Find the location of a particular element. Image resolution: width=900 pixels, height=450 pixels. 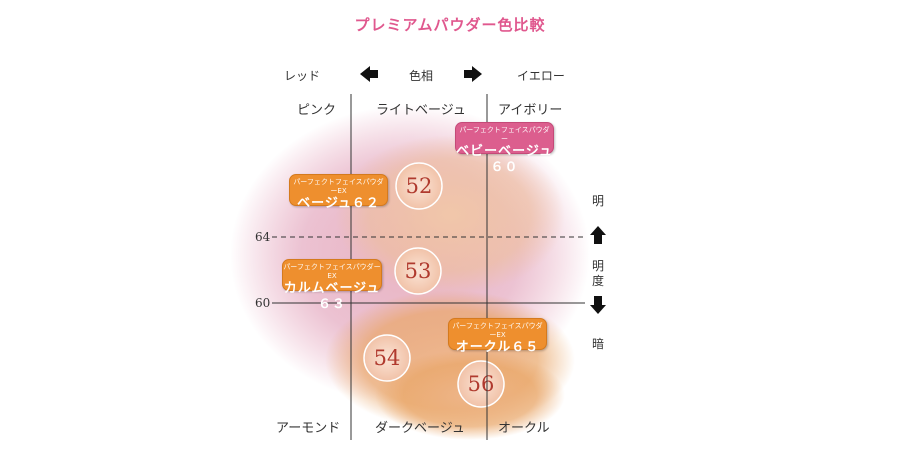

threshold-label-64: 64 is located at coordinates (263, 237).